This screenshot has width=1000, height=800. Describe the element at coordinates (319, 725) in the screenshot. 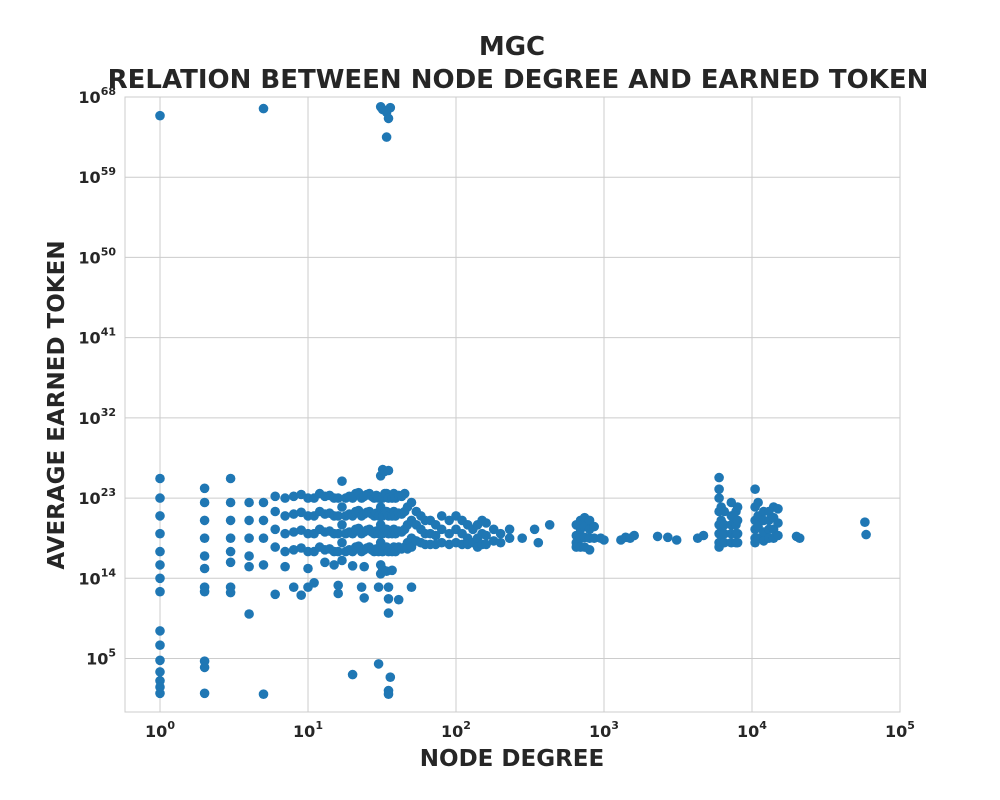

I see `x-tick-exponent: 1` at that location.